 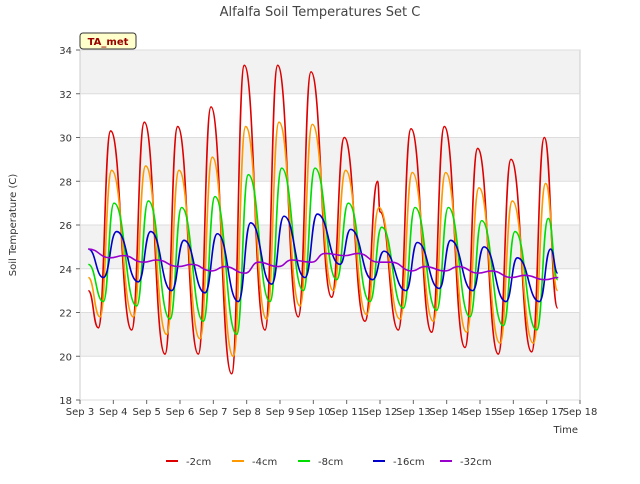 I want to click on legend-item: -4cm, so click(x=254, y=462).